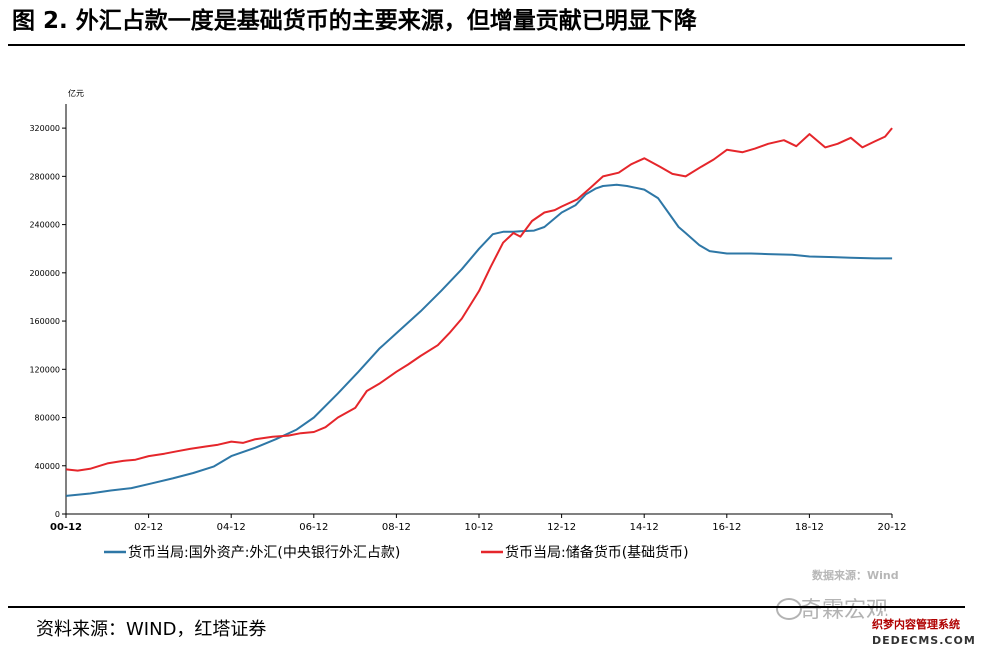 The height and width of the screenshot is (652, 981). Describe the element at coordinates (809, 527) in the screenshot. I see `x-tick-label: 18-12` at that location.